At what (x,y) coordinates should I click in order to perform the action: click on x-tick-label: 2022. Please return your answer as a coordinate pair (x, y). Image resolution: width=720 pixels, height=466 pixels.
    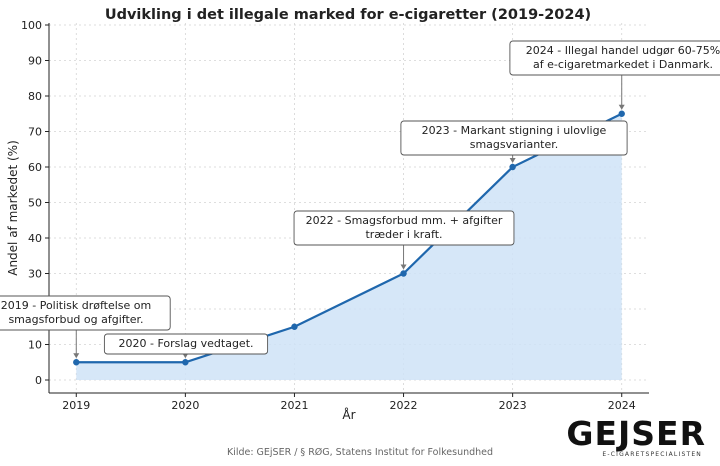
    Looking at the image, I should click on (404, 405).